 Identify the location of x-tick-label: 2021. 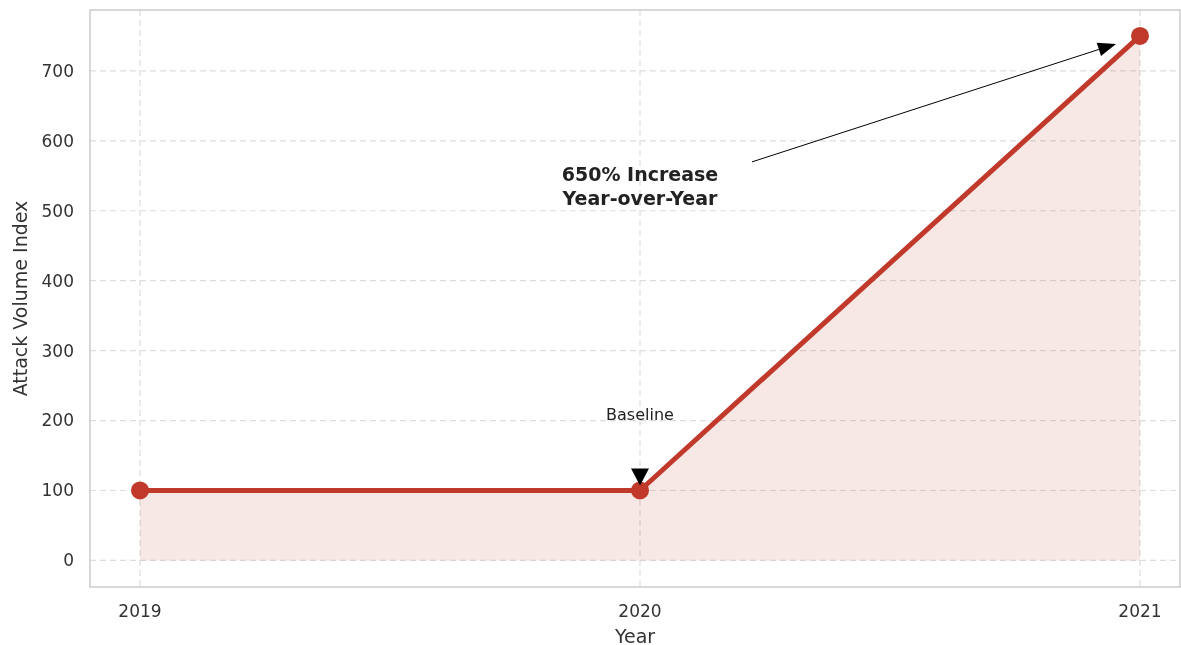
(1140, 611).